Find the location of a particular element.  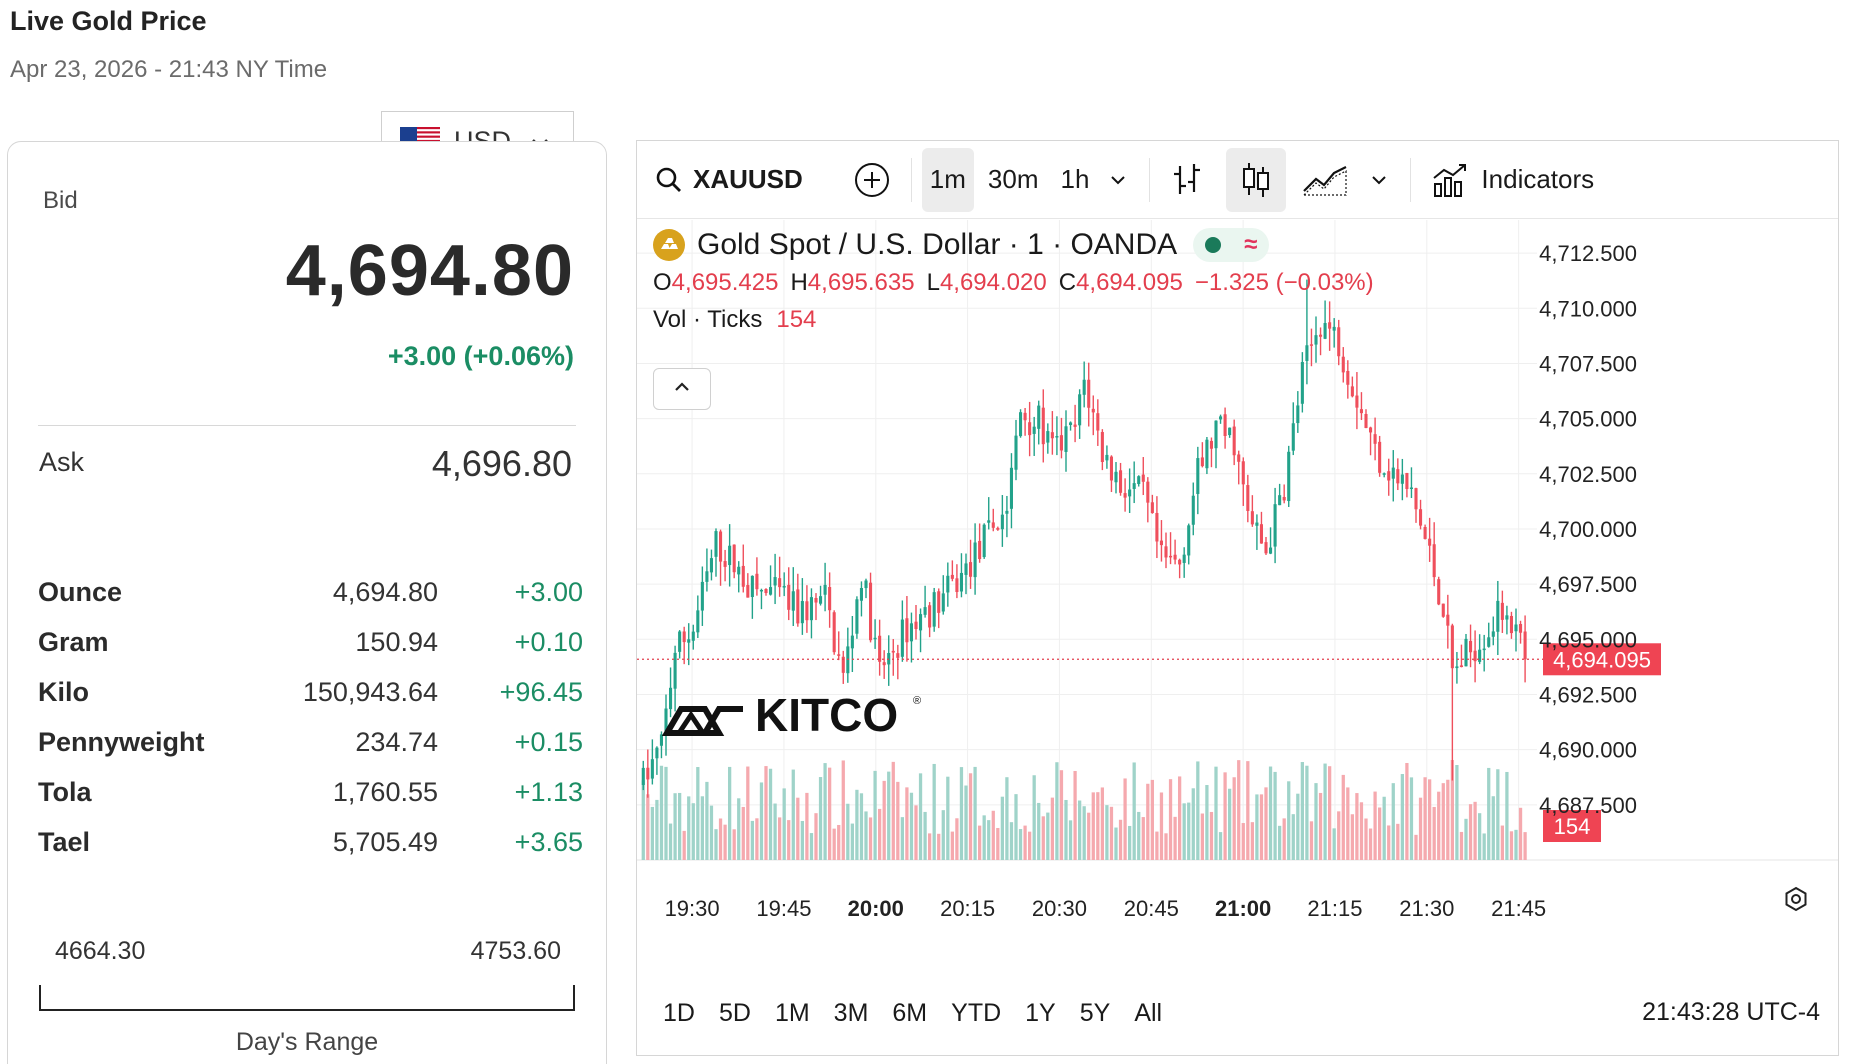

interval-1h: 1h is located at coordinates (1075, 179).